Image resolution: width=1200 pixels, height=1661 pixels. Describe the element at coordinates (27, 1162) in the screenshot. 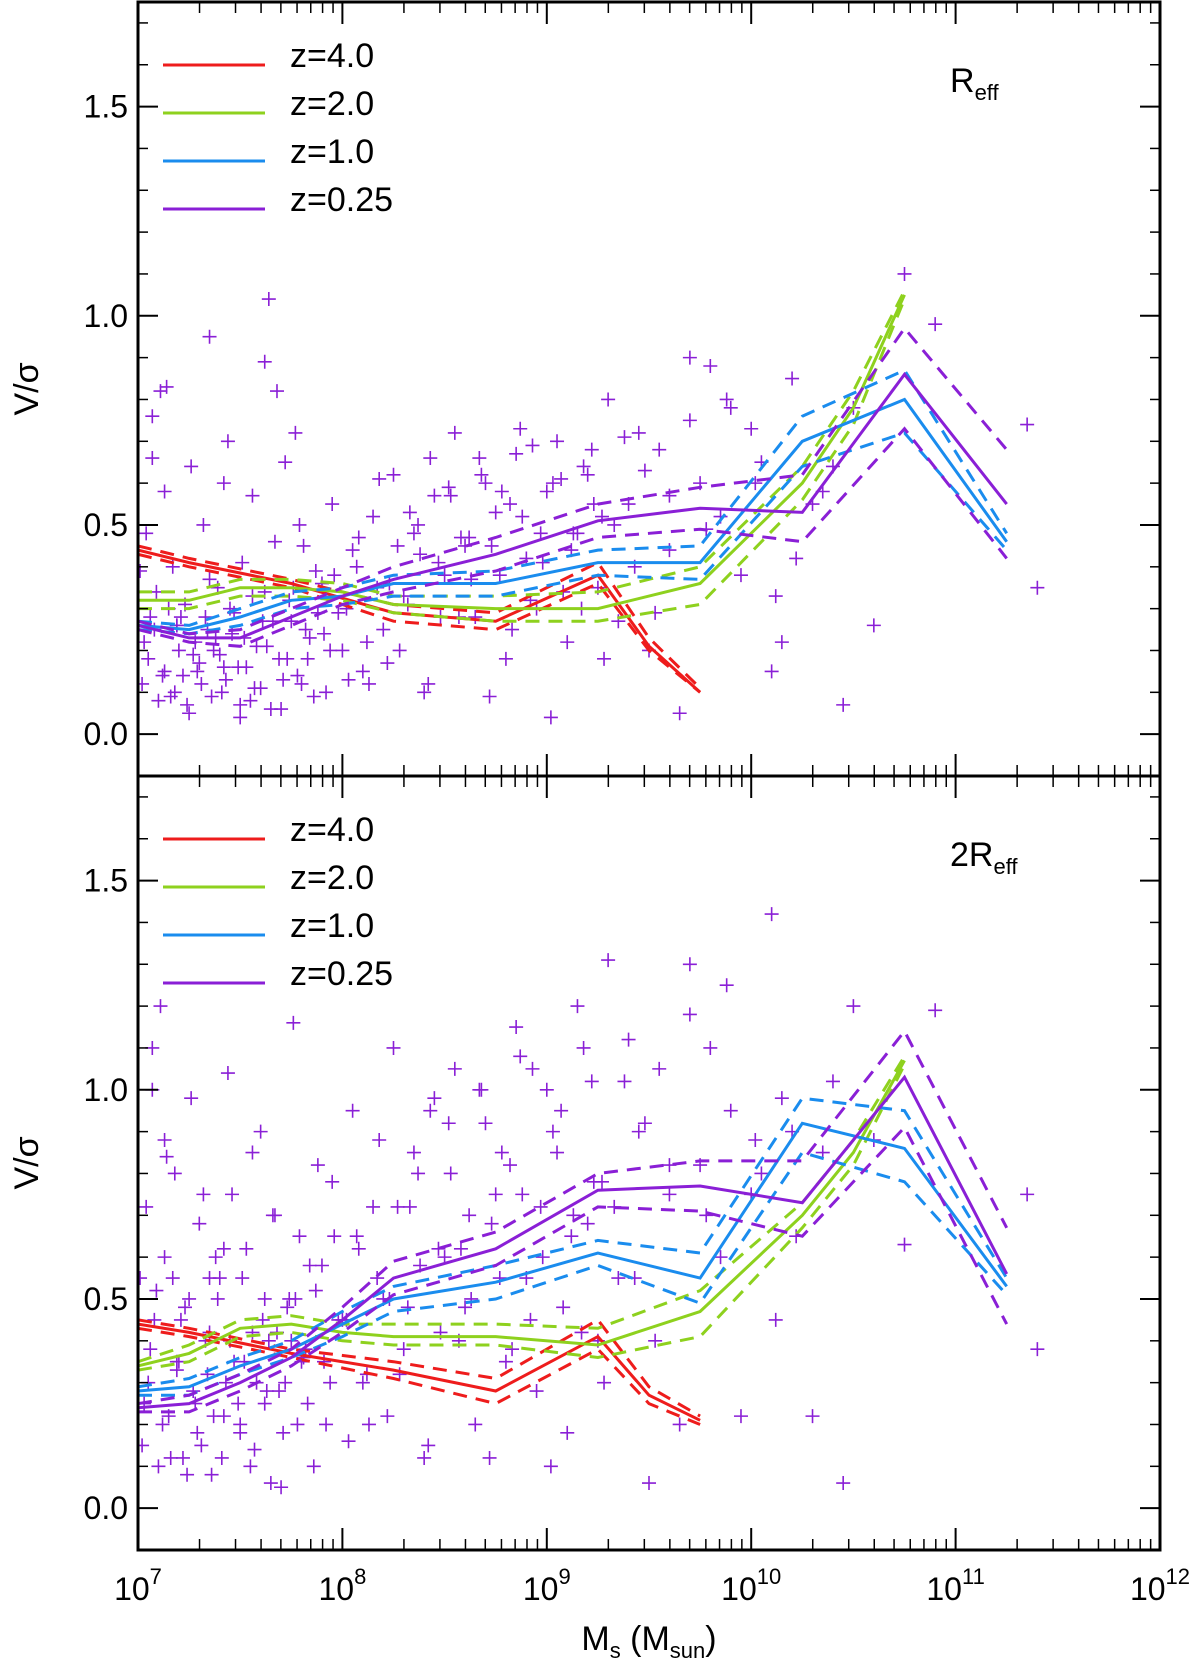

I see `y-axis-title: V/σ` at that location.